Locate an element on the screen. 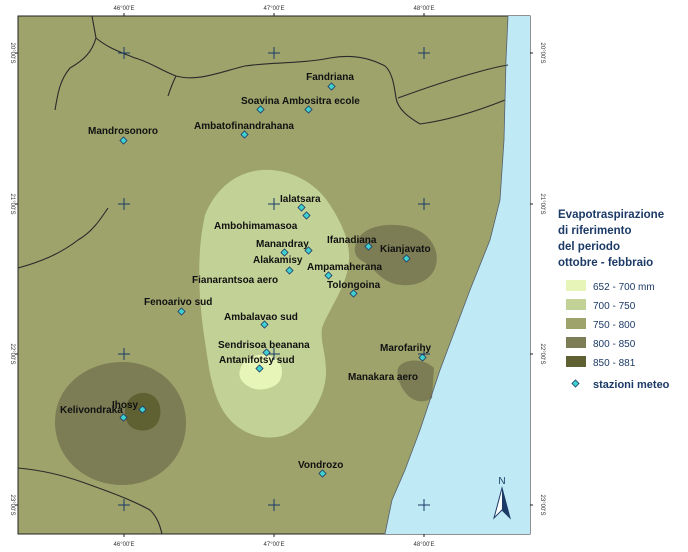 The height and width of the screenshot is (552, 688). station-fandriana: Fandriana is located at coordinates (330, 81).